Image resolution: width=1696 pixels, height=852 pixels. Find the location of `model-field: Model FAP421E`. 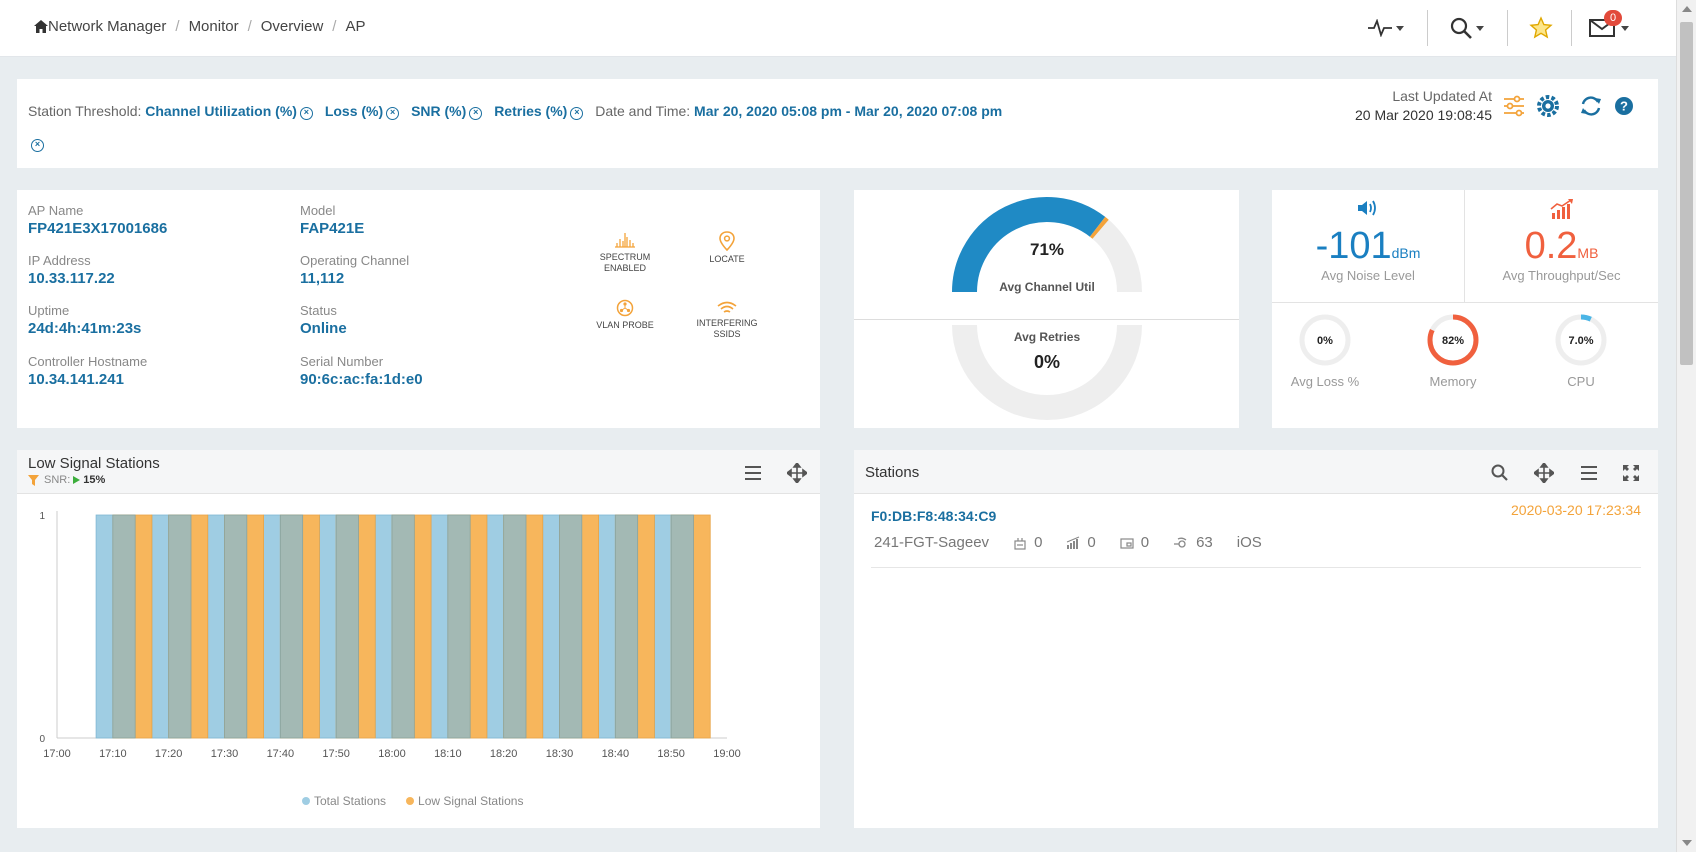

model-field: Model FAP421E is located at coordinates (332, 220).